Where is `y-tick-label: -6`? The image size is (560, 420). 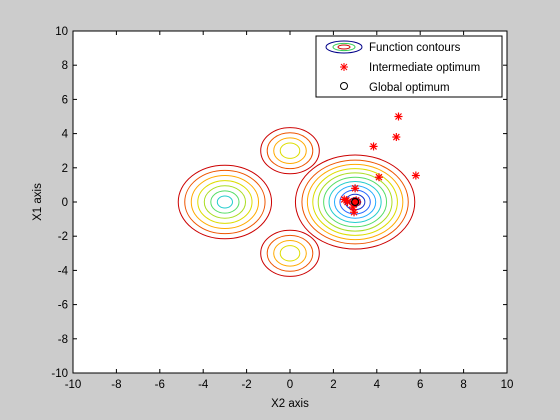
y-tick-label: -6 is located at coordinates (63, 306).